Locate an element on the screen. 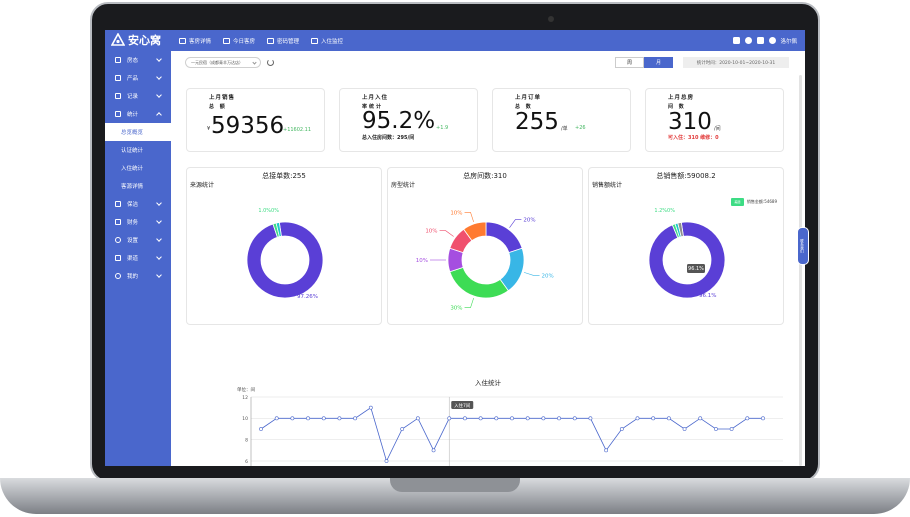  user-name: 洛尔佩 is located at coordinates (788, 41).